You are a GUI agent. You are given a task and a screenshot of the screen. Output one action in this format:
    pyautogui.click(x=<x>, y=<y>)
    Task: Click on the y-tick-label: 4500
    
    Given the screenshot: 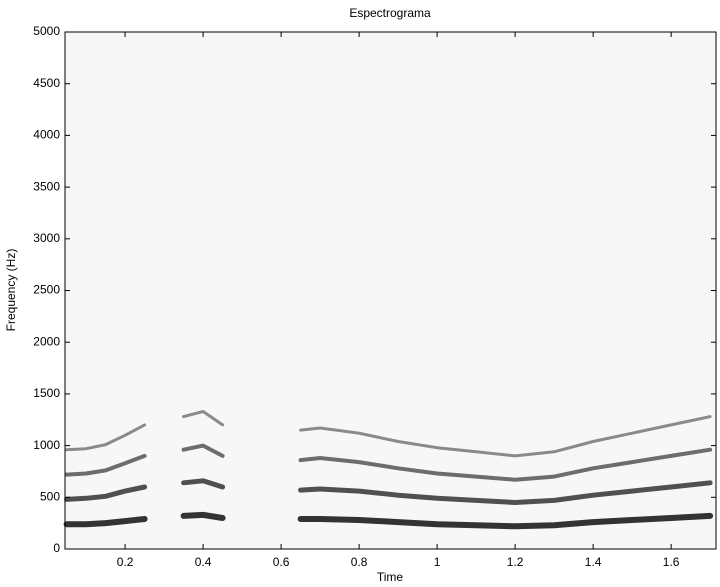 What is the action you would take?
    pyautogui.click(x=46, y=83)
    